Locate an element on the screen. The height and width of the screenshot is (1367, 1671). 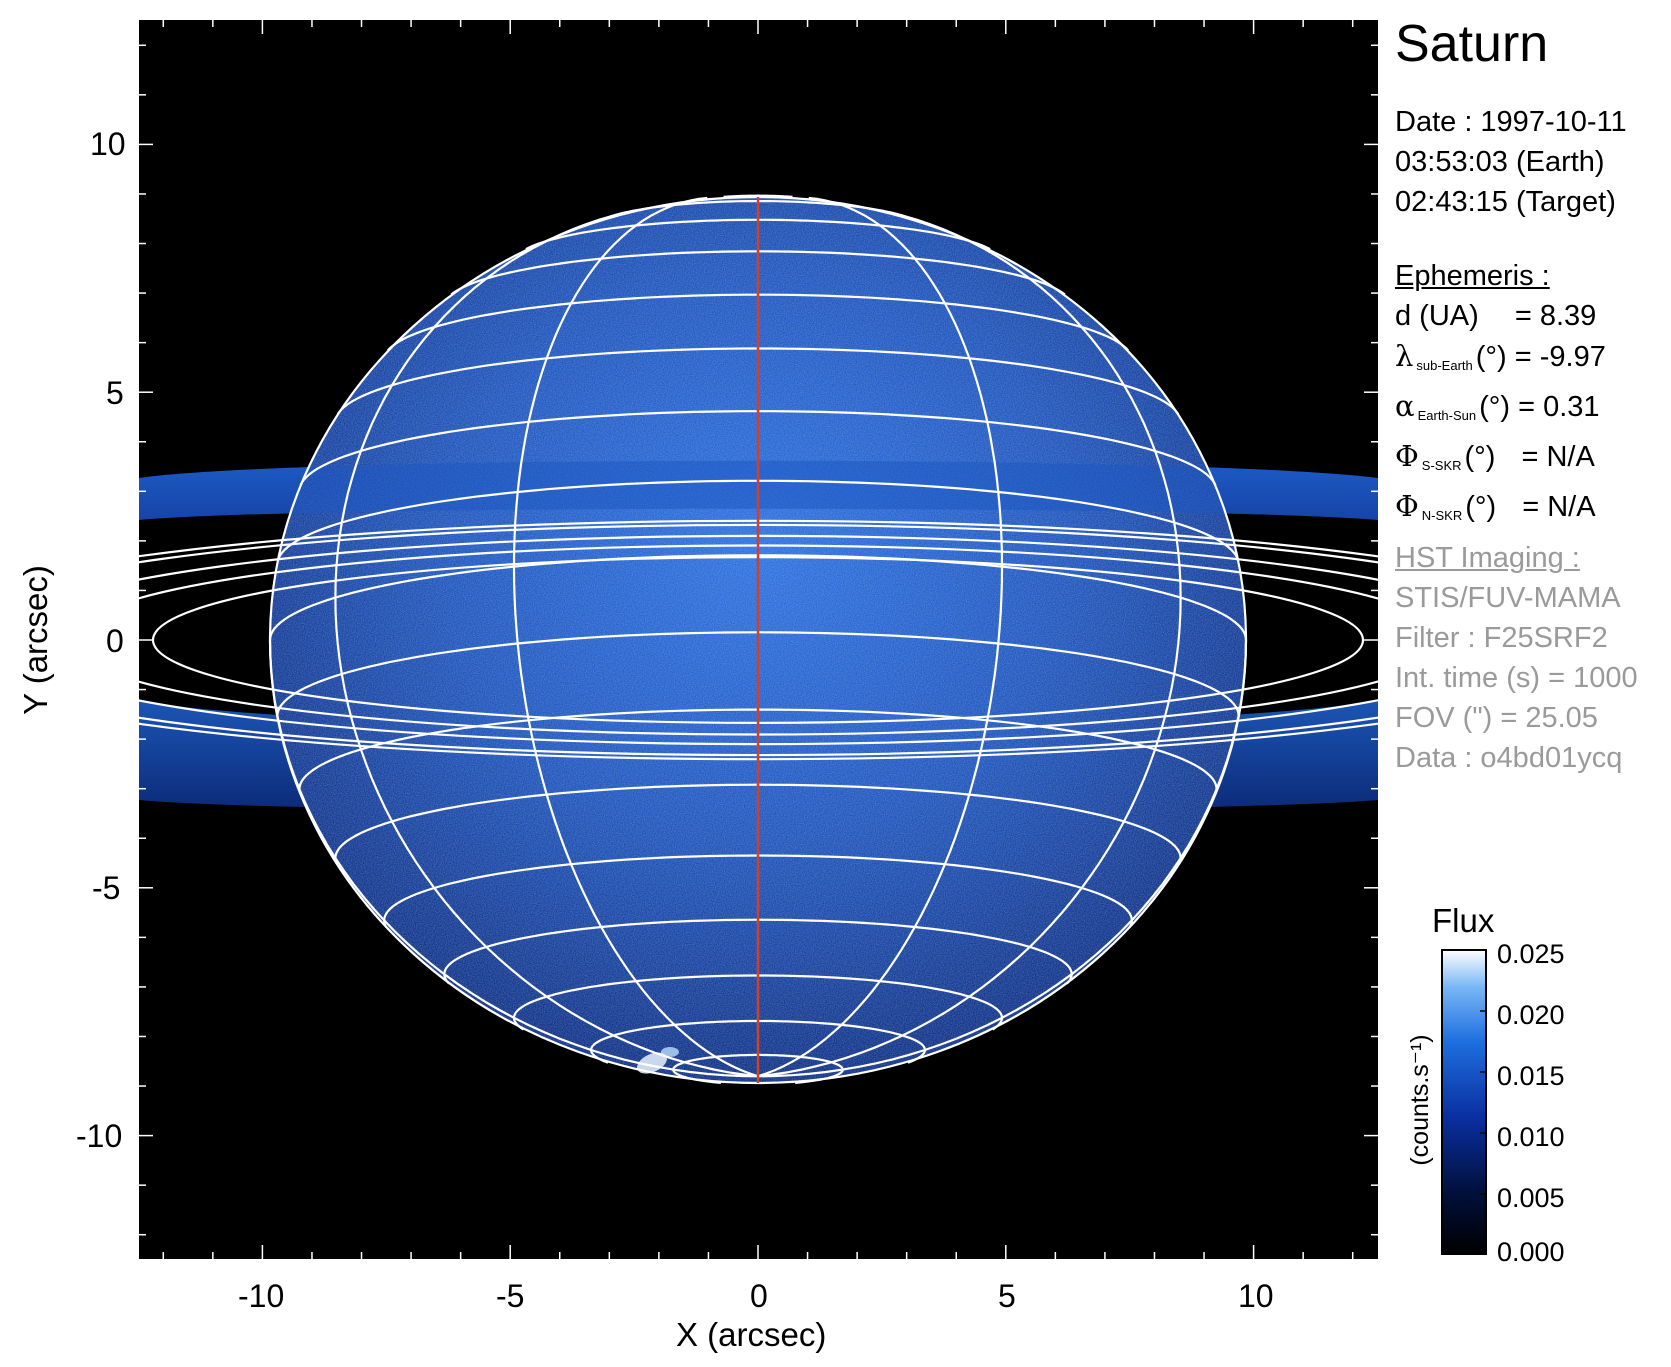
alpha-unit: (°) is located at coordinates (1495, 407).